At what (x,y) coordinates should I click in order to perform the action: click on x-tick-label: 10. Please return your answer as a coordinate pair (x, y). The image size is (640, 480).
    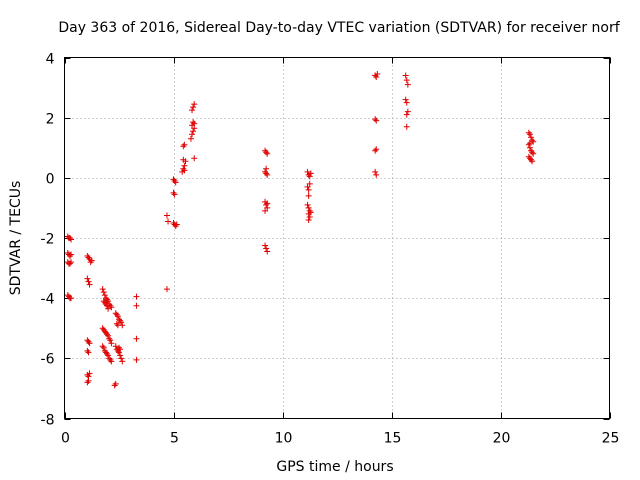
    Looking at the image, I should click on (284, 439).